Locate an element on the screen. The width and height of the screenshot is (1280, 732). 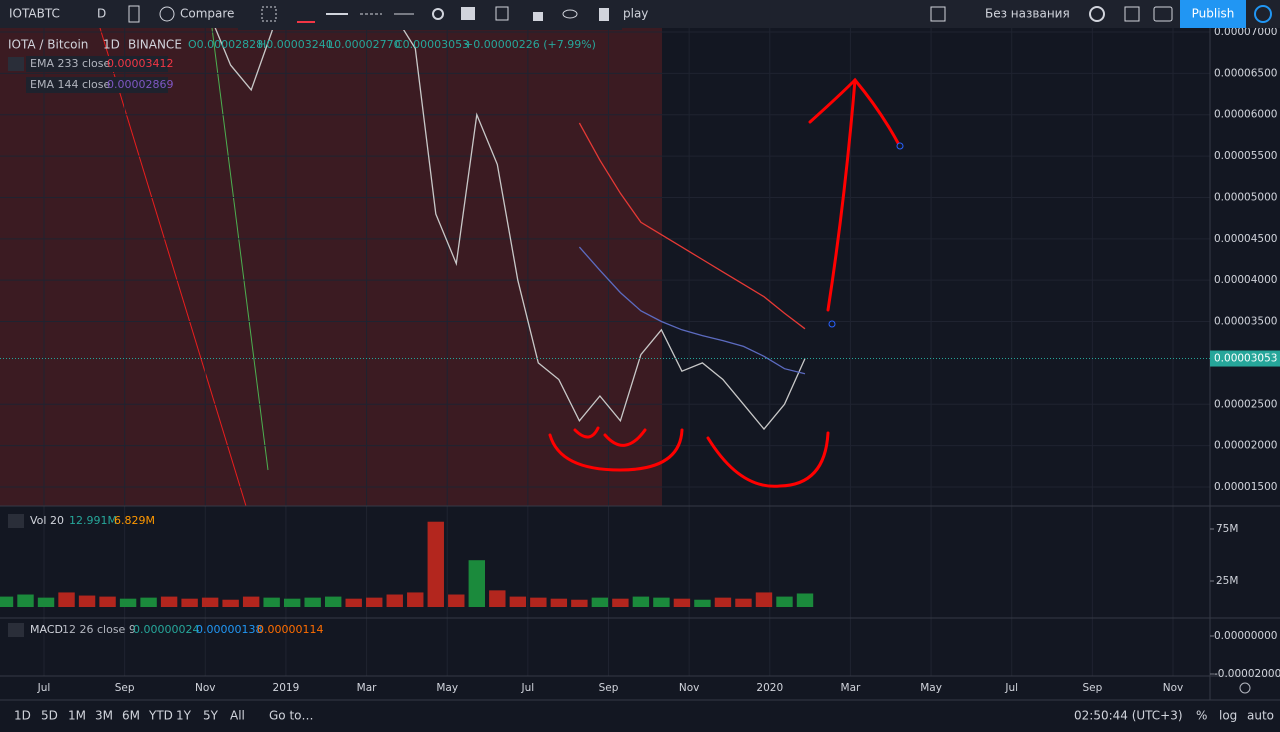
price-label-box is located at coordinates (1245, 358).